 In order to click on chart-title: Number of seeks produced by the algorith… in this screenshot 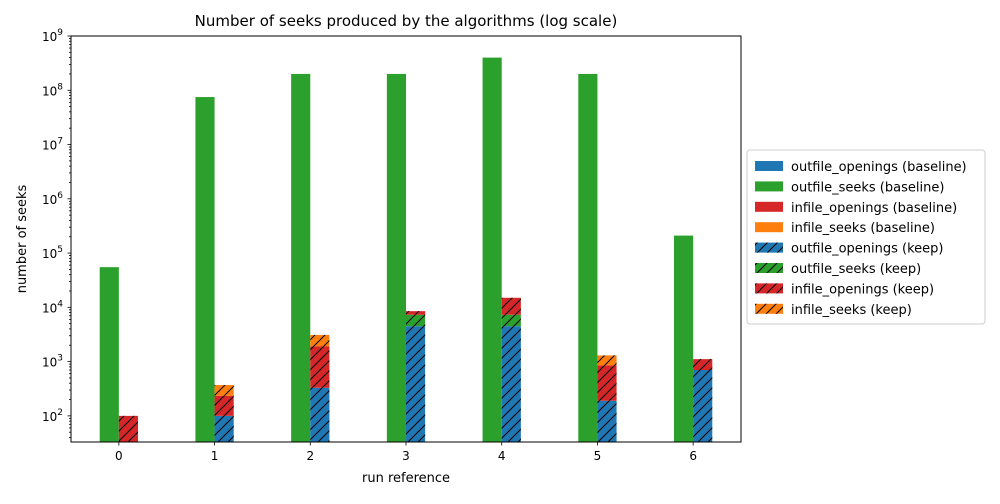, I will do `click(406, 21)`.